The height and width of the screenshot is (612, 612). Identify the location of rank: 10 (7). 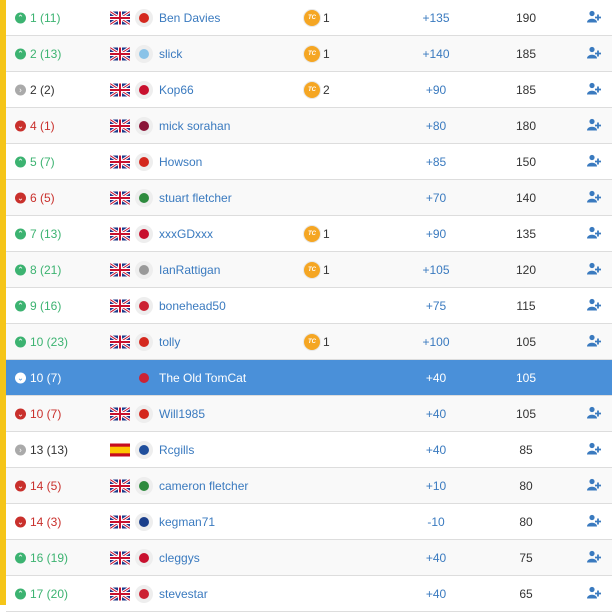
(46, 377).